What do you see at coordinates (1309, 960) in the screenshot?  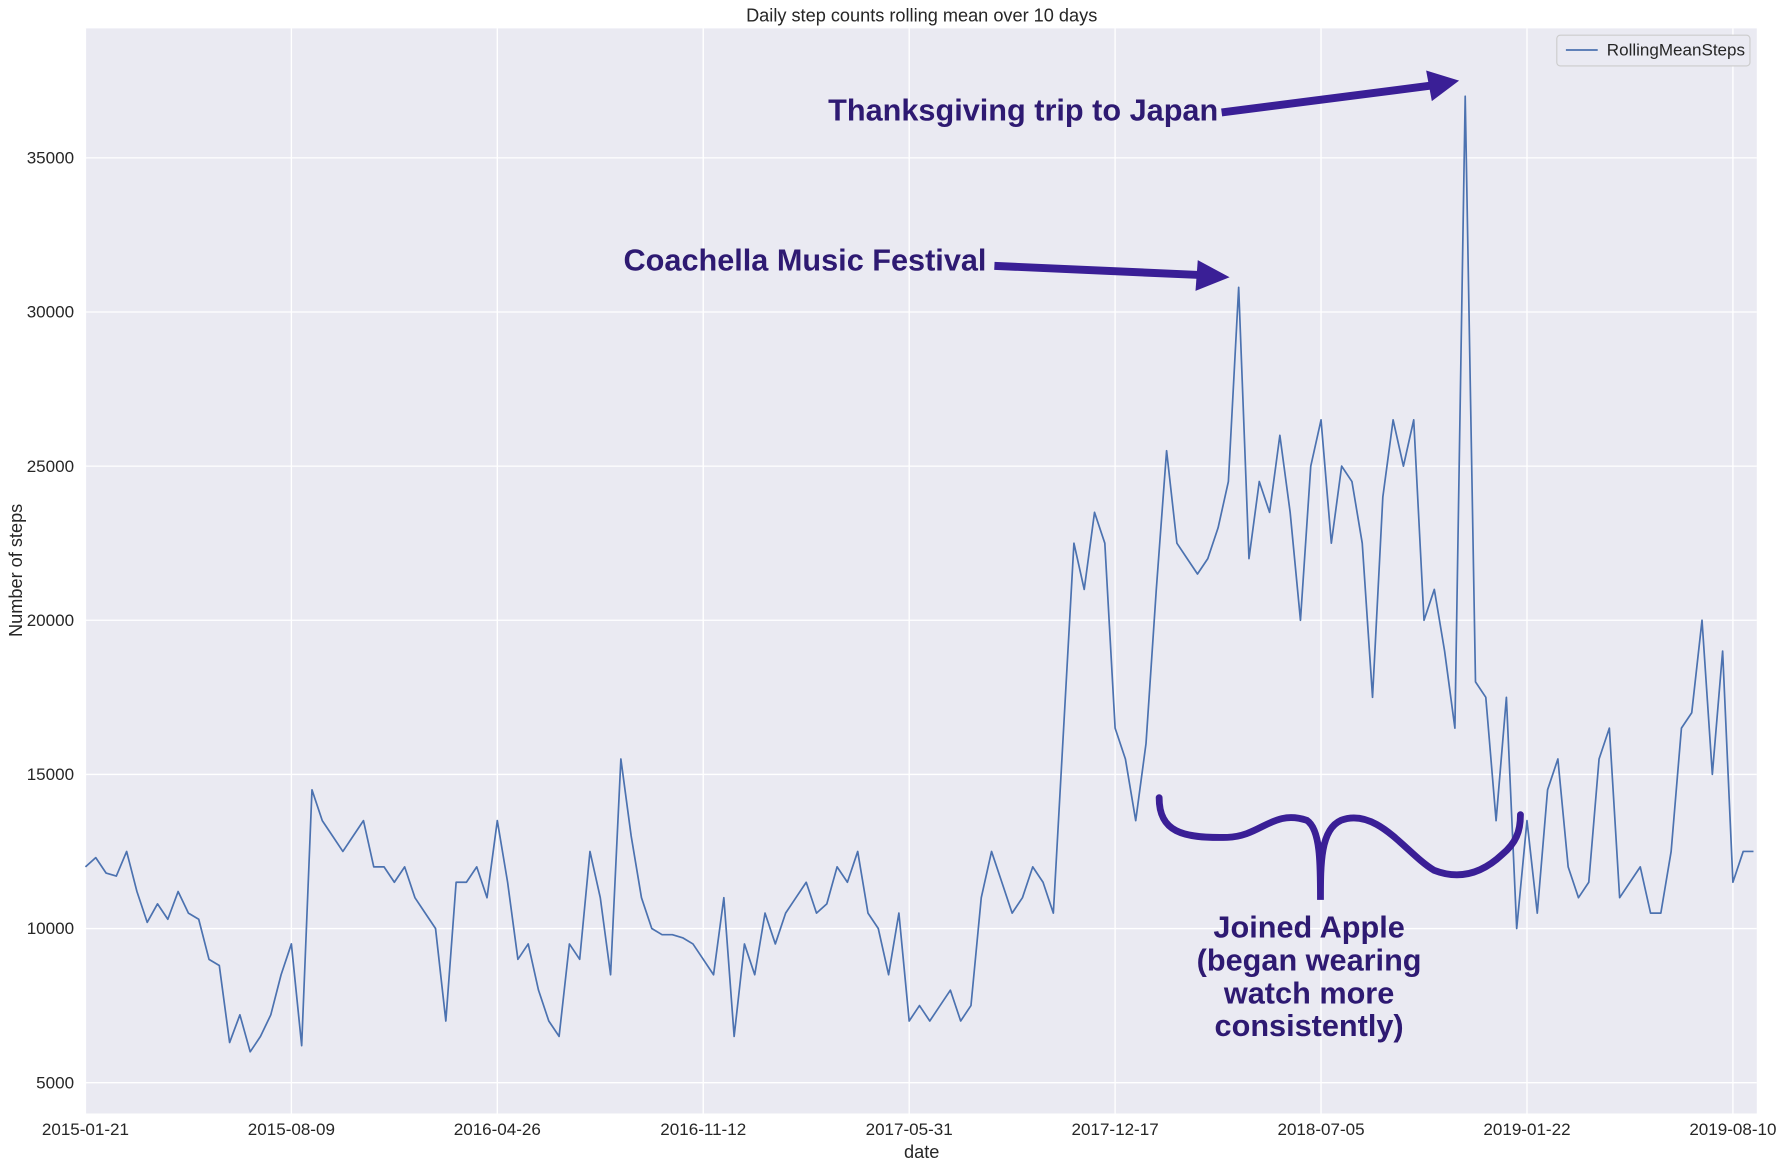 I see `annotation-line: (began wearing` at bounding box center [1309, 960].